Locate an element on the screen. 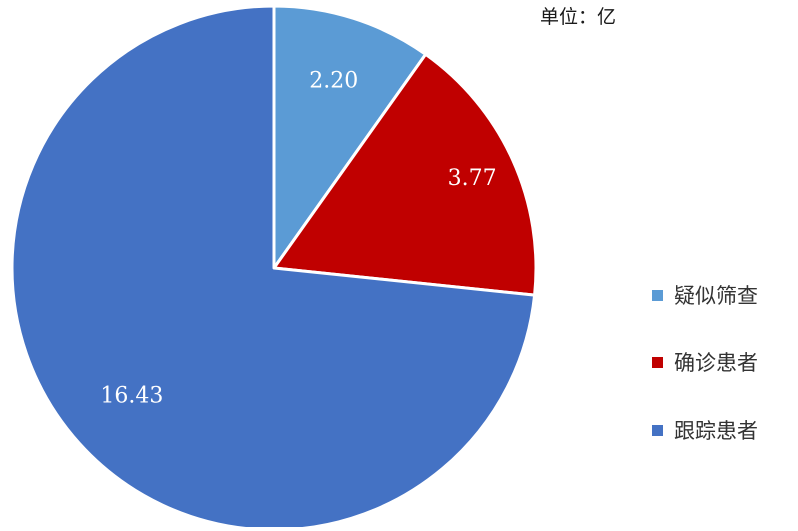 The image size is (798, 531). legend-item-confirmed-patients: 确诊患者 is located at coordinates (705, 362).